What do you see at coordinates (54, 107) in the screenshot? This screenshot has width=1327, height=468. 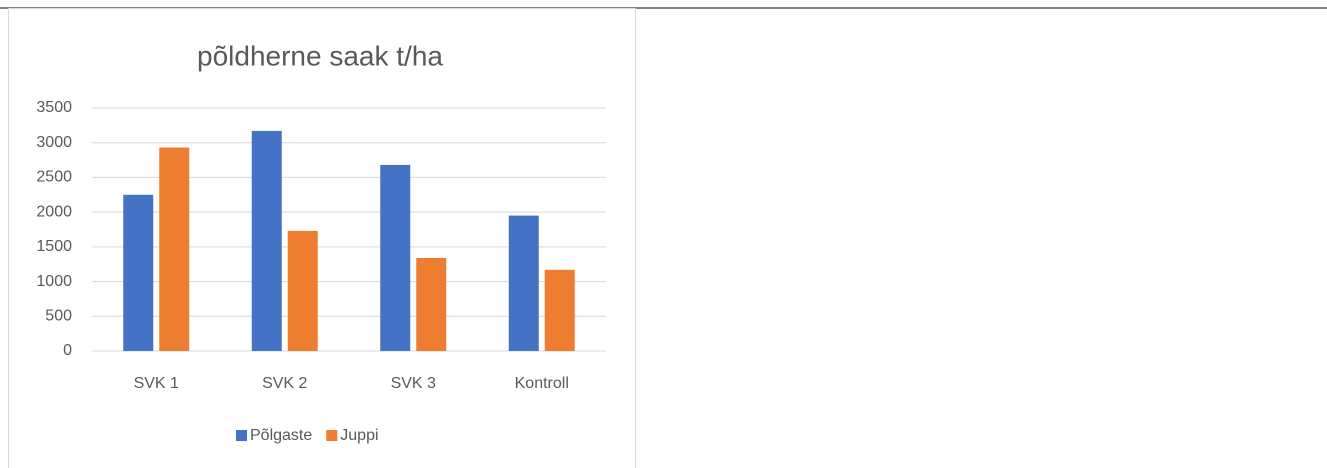 I see `y-tick-label: 3500` at bounding box center [54, 107].